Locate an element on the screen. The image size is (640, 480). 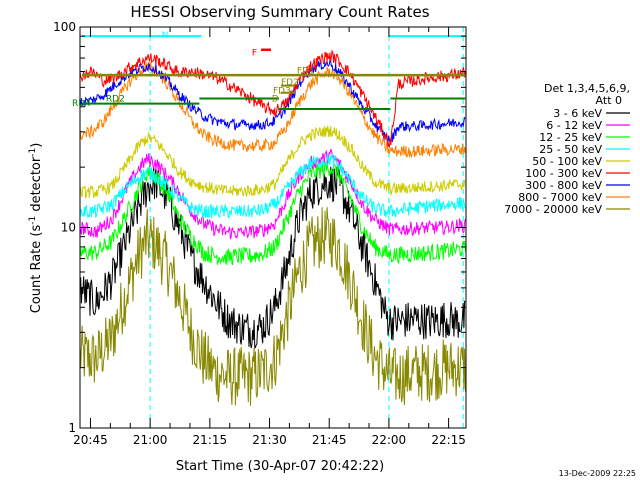
annotation-fd3-label: FD3 is located at coordinates (282, 92).